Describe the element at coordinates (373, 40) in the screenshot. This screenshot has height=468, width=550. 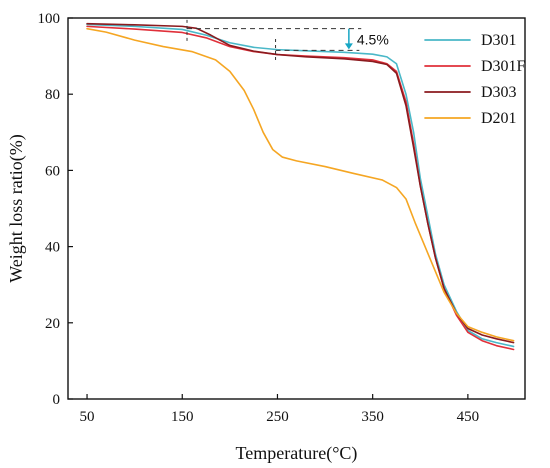
I see `annotation-label: 4.5%` at that location.